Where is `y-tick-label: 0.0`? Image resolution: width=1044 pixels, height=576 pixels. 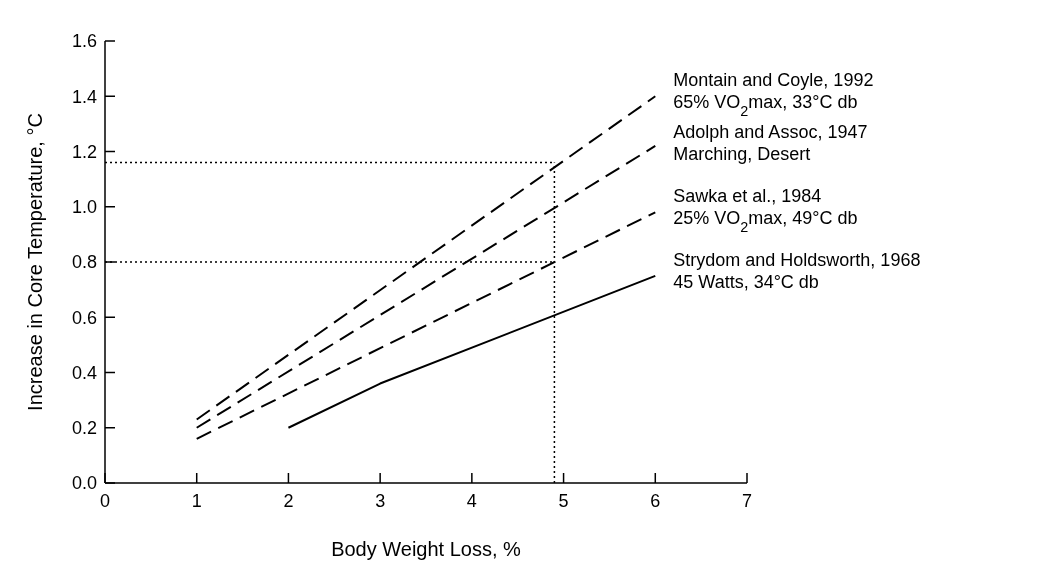 y-tick-label: 0.0 is located at coordinates (84, 483).